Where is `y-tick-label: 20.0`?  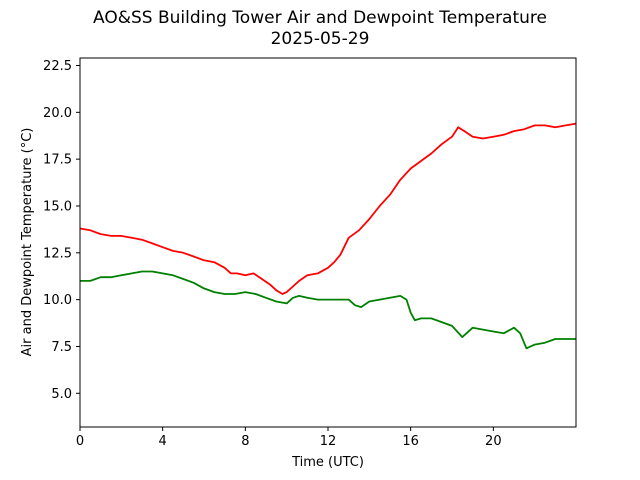
y-tick-label: 20.0 is located at coordinates (57, 113).